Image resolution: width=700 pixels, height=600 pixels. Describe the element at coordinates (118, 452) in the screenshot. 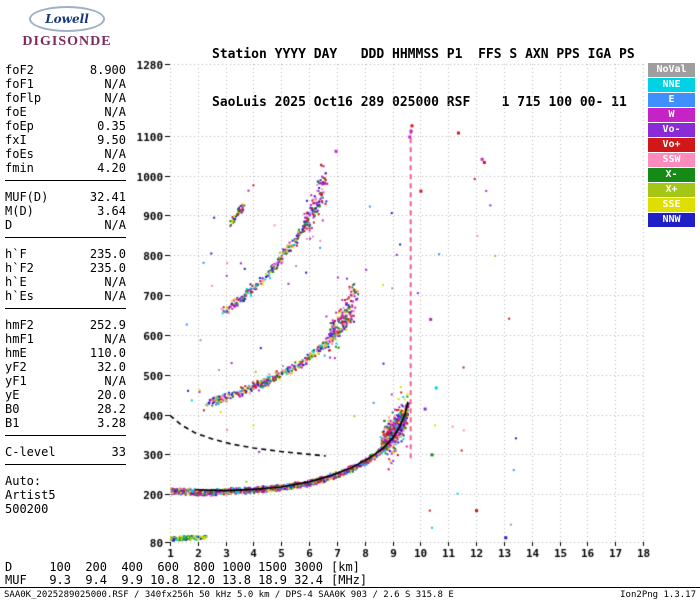

I see `param-value: 33` at that location.